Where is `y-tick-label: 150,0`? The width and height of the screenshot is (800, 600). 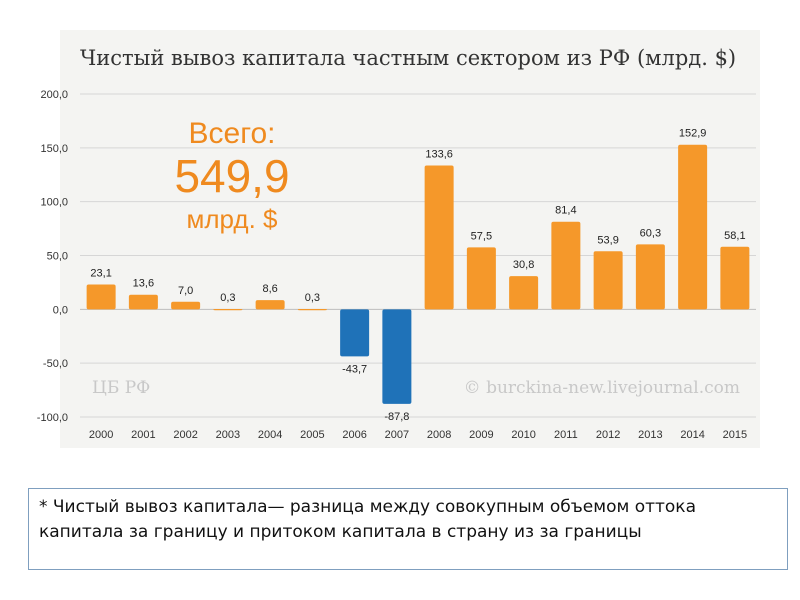
y-tick-label: 150,0 is located at coordinates (54, 149).